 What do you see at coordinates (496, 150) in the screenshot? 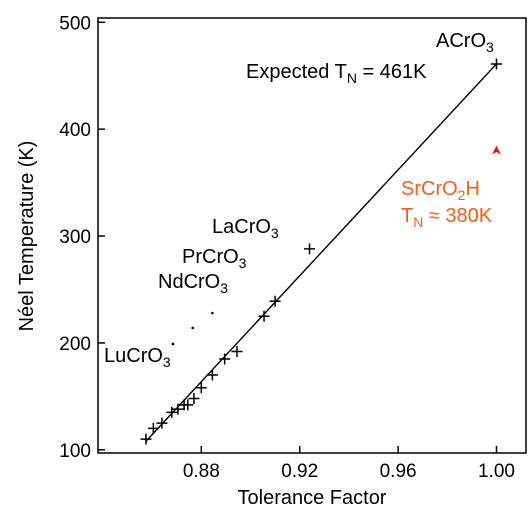
I see `data-point-triangle` at bounding box center [496, 150].